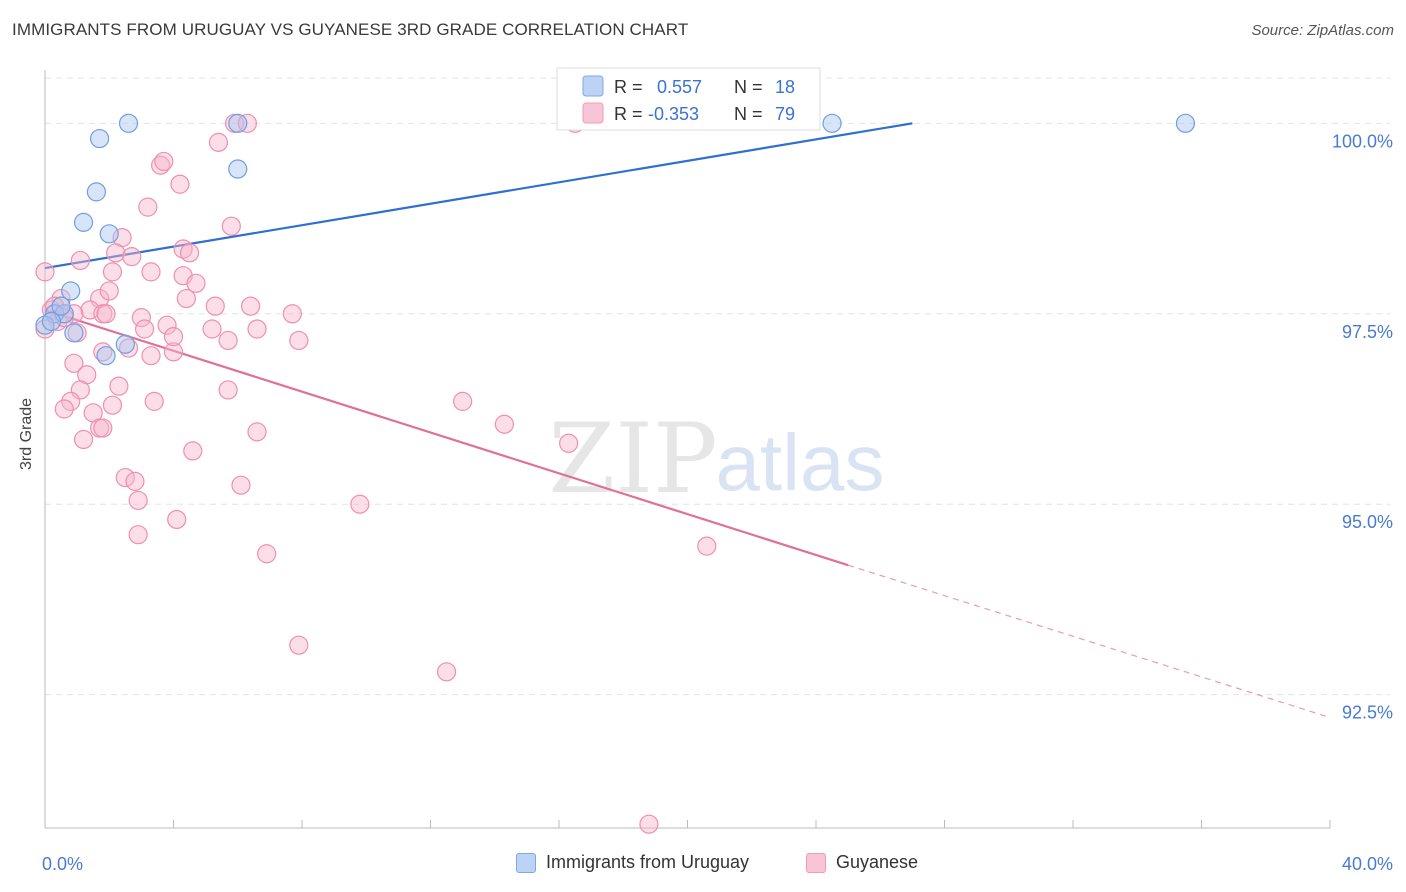 The height and width of the screenshot is (892, 1406). Describe the element at coordinates (628, 114) in the screenshot. I see `legend-r-label-guyanese: R =` at that location.